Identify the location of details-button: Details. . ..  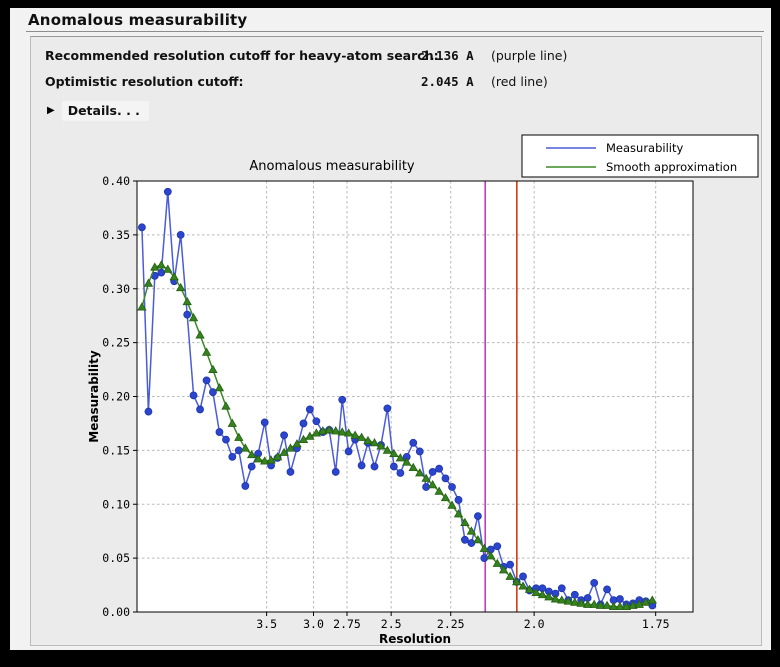
(105, 110).